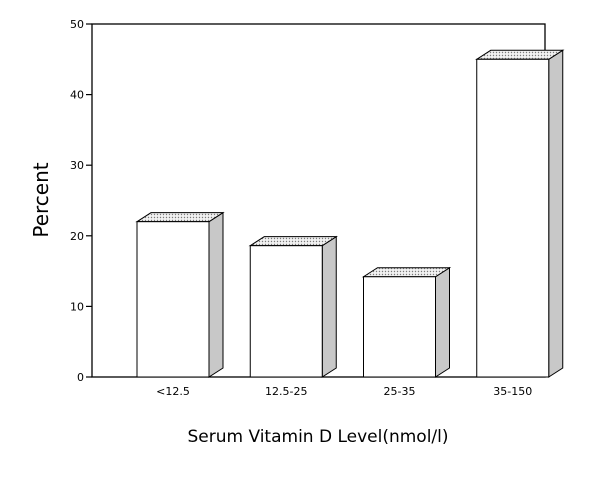  Describe the element at coordinates (400, 391) in the screenshot. I see `x-tick-label: 25-35` at that location.